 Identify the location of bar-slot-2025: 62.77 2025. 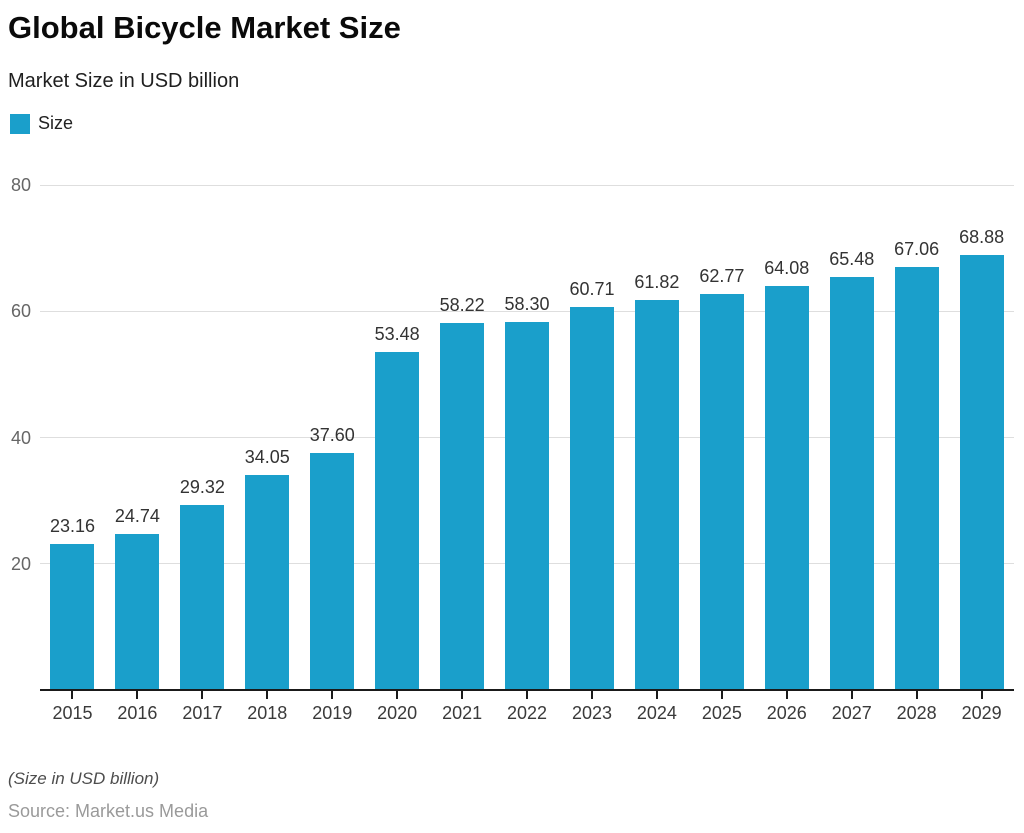
(721, 454).